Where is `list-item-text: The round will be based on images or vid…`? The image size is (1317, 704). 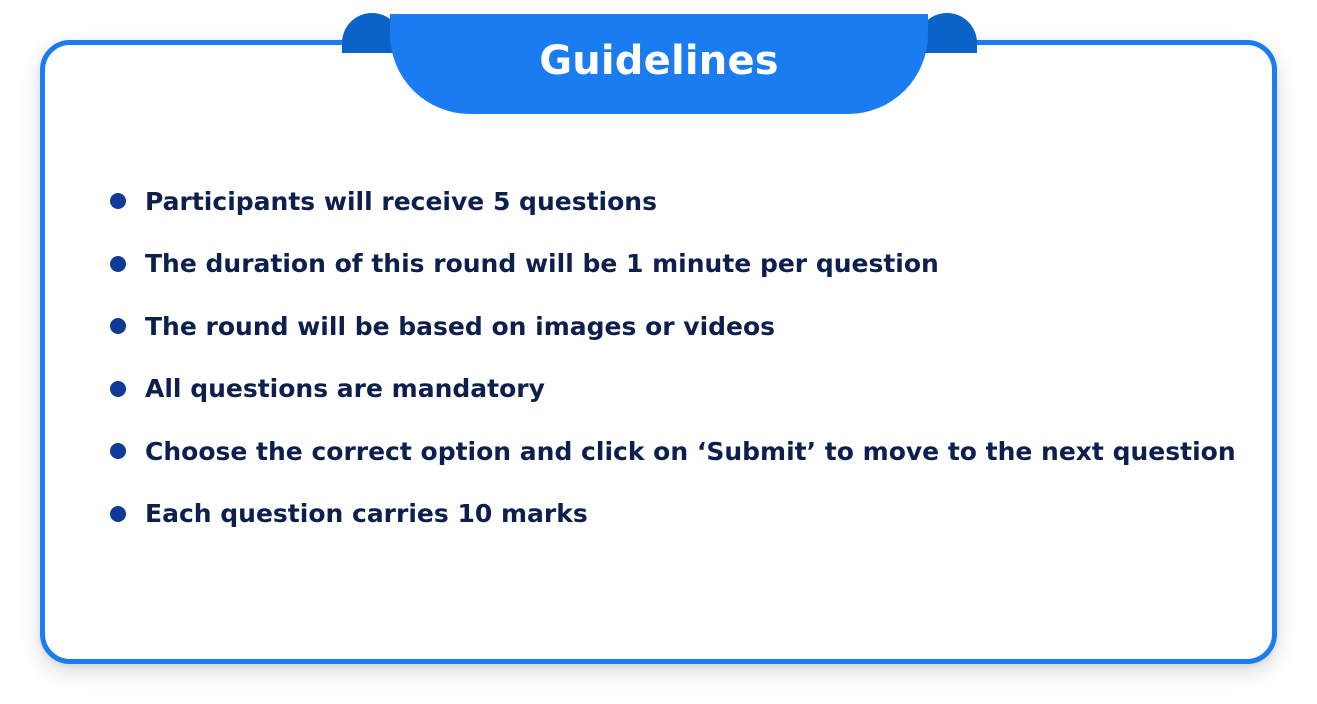
list-item-text: The round will be based on images or vid… is located at coordinates (460, 326).